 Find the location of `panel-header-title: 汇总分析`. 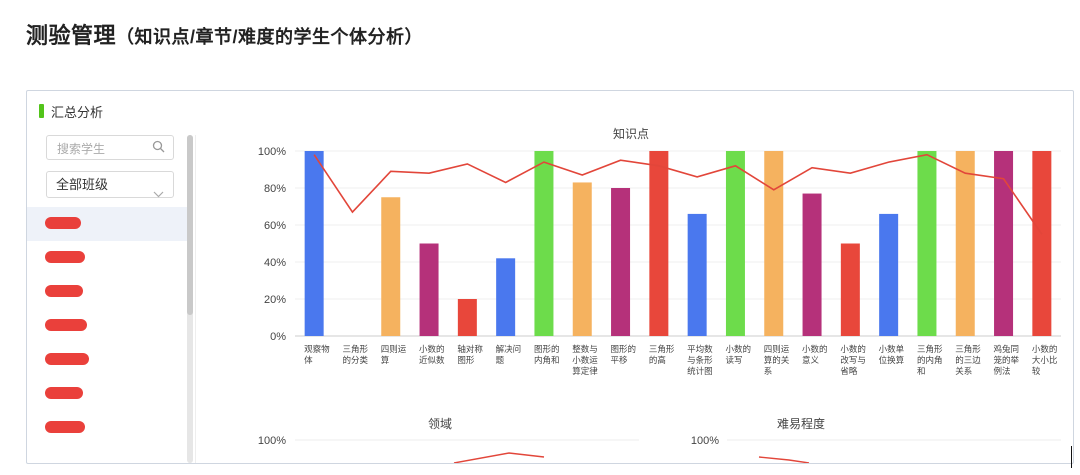

panel-header-title: 汇总分析 is located at coordinates (77, 112).